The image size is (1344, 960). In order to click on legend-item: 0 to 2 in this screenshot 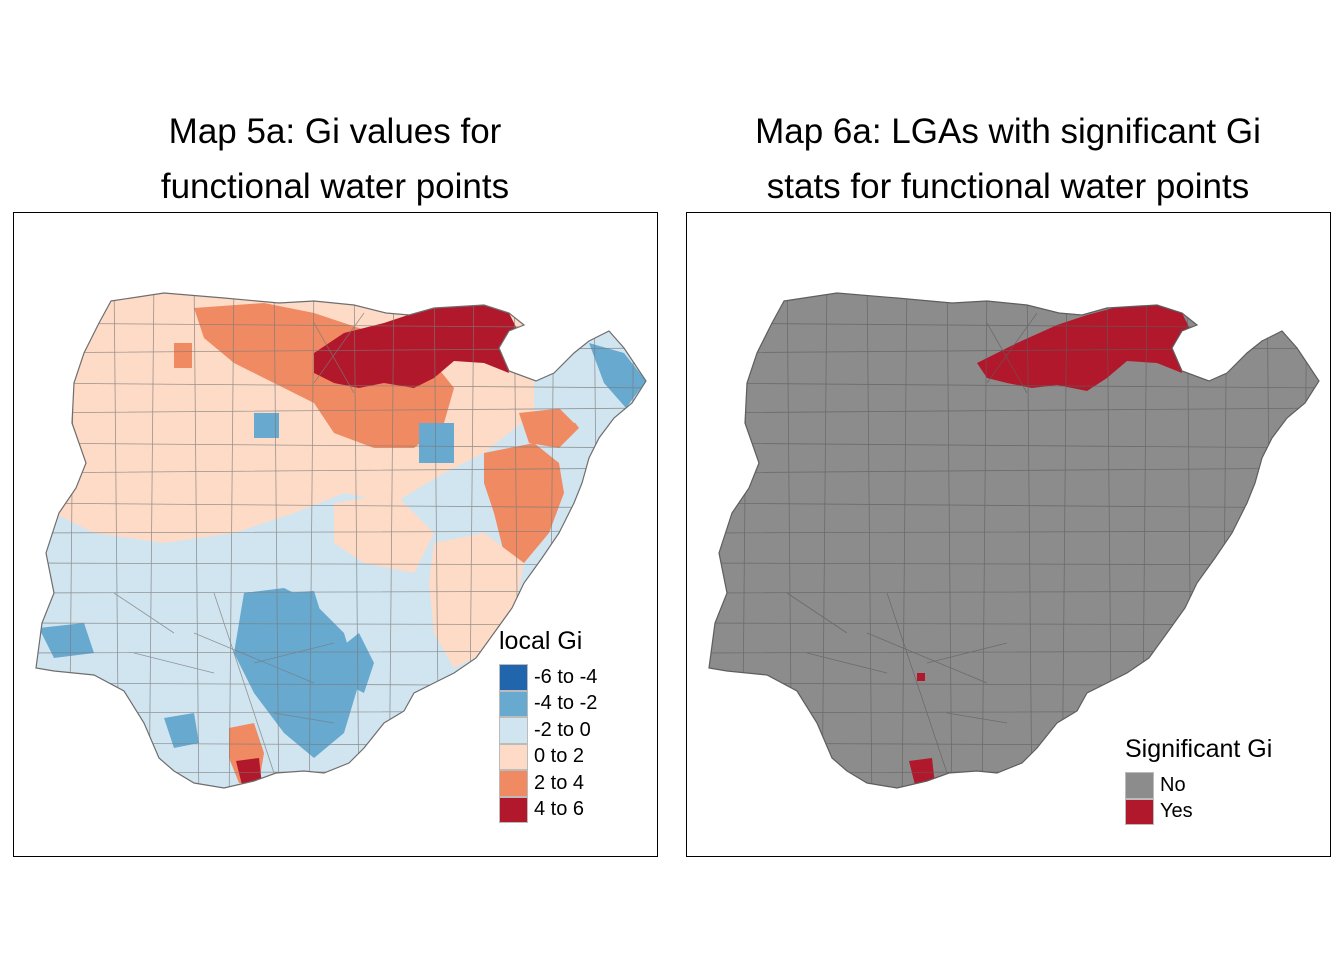, I will do `click(548, 756)`.